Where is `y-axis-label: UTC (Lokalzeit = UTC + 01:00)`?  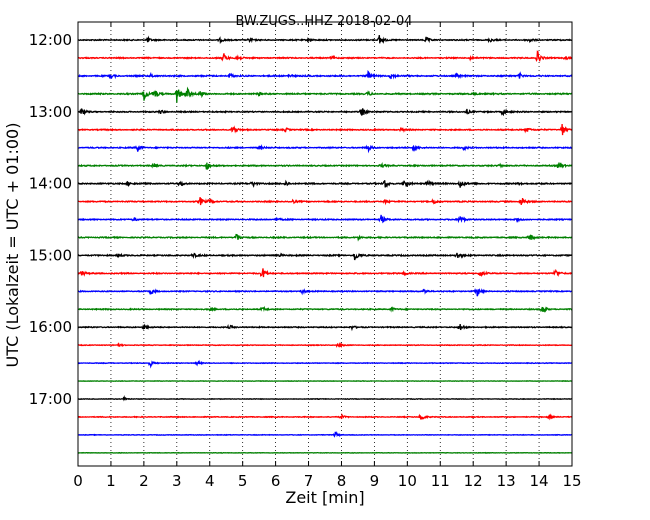 y-axis-label: UTC (Lokalzeit = UTC + 01:00) is located at coordinates (12, 245).